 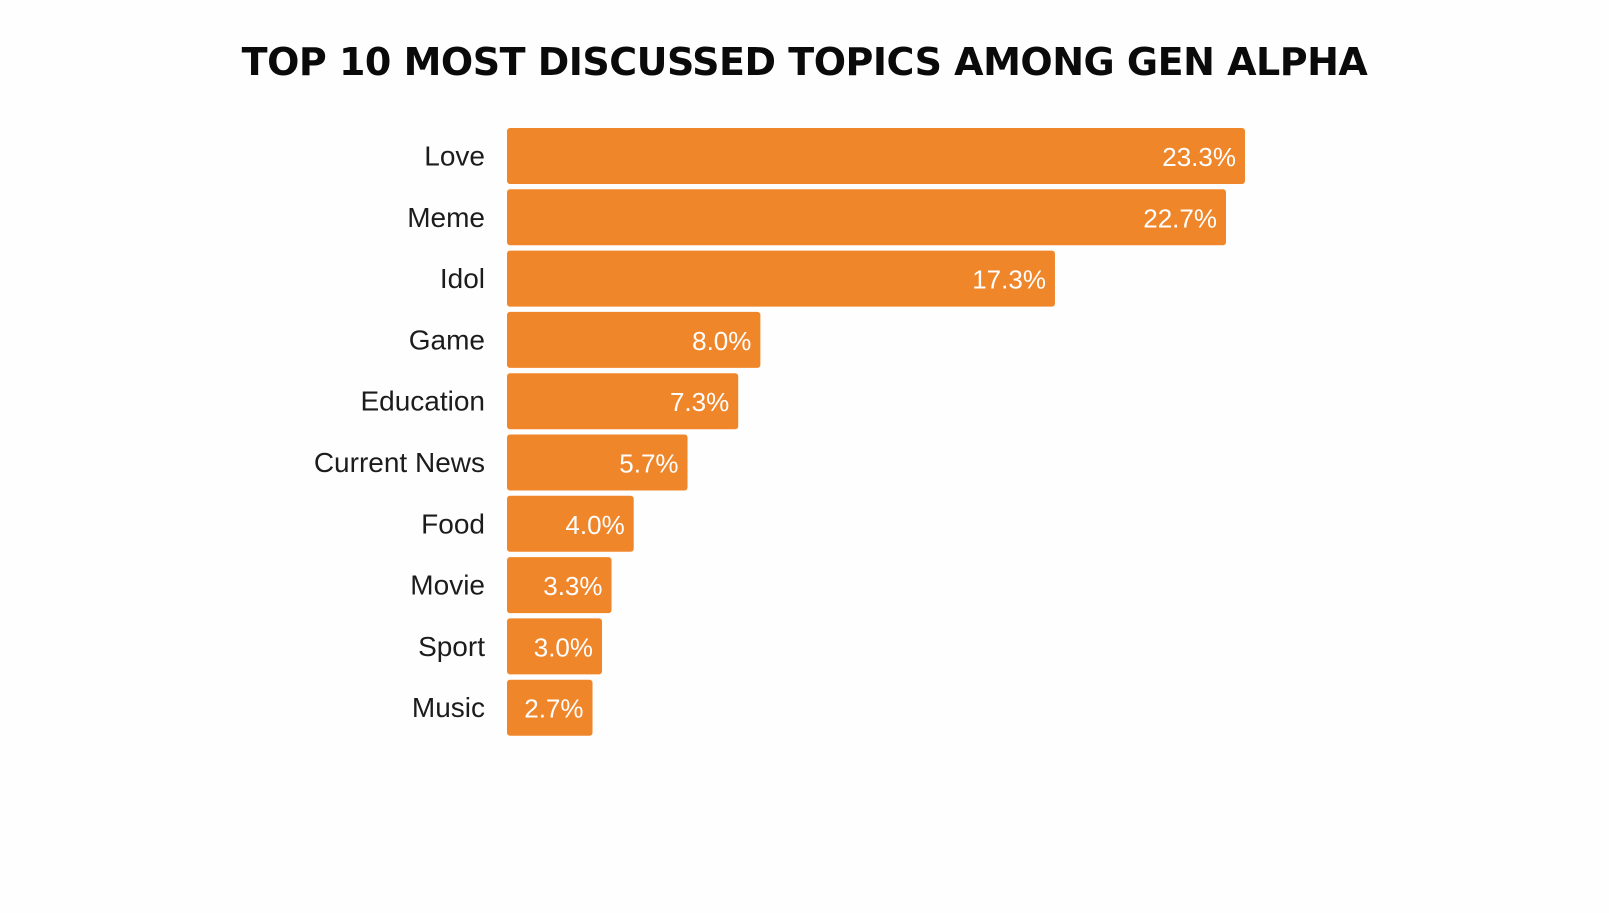 What do you see at coordinates (447, 585) in the screenshot?
I see `category-label: Movie` at bounding box center [447, 585].